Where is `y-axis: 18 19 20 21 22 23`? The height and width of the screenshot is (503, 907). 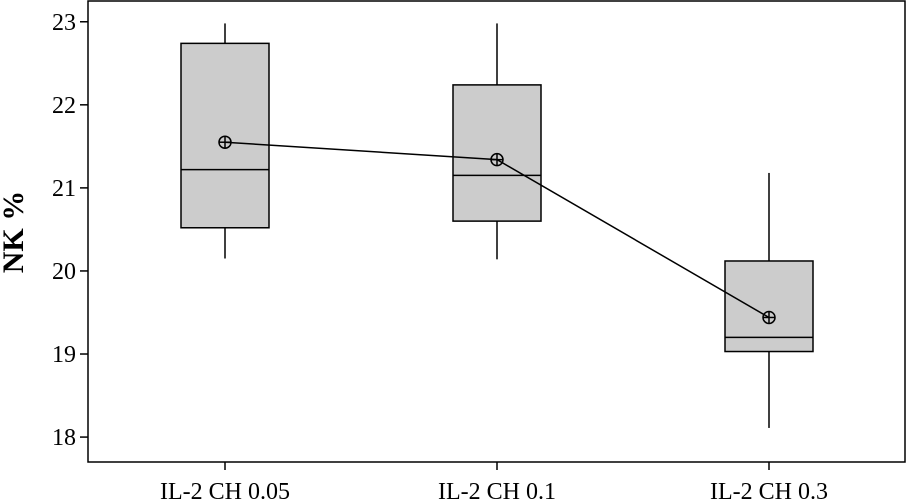 y-axis: 18 19 20 21 22 23 is located at coordinates (70, 230).